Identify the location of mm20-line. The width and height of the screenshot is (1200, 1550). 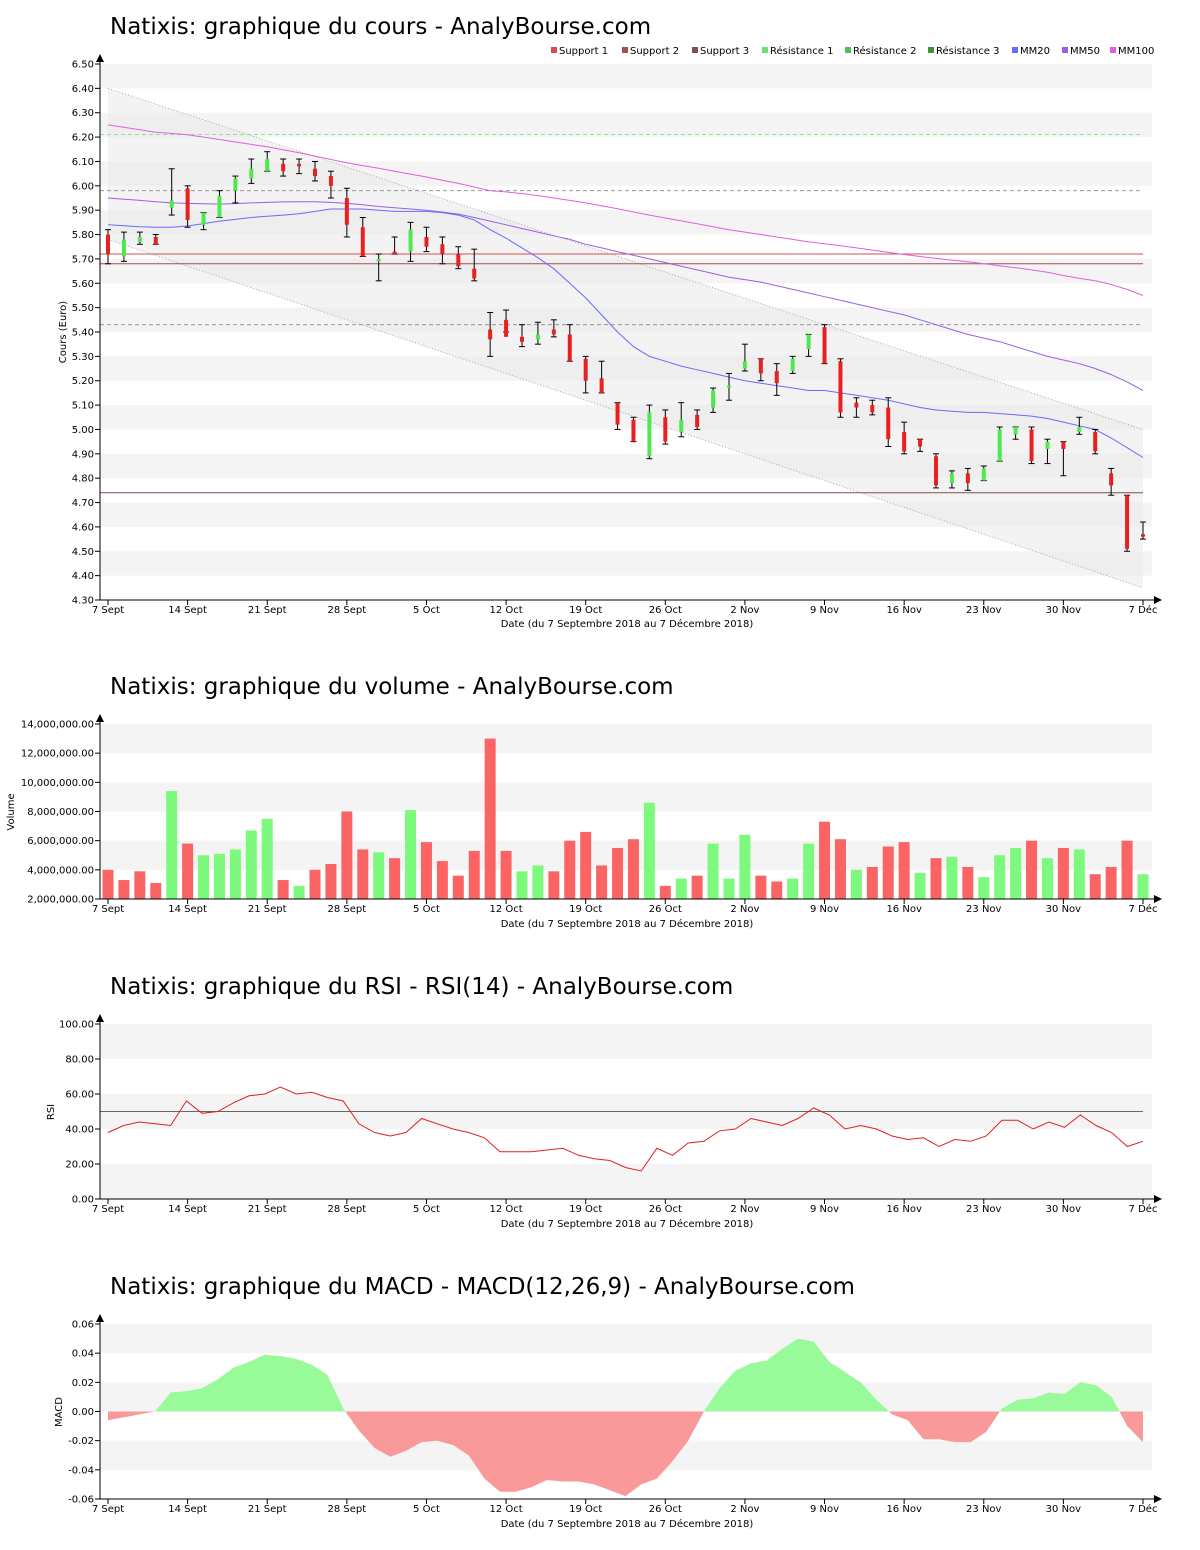
(625, 333).